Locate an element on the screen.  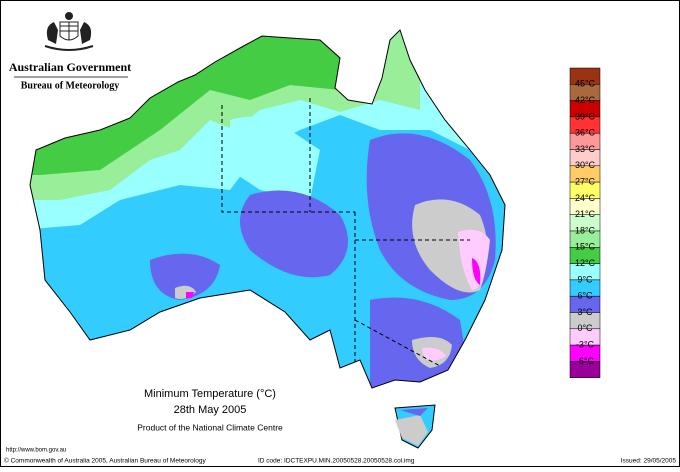
tasmania is located at coordinates (415, 426).